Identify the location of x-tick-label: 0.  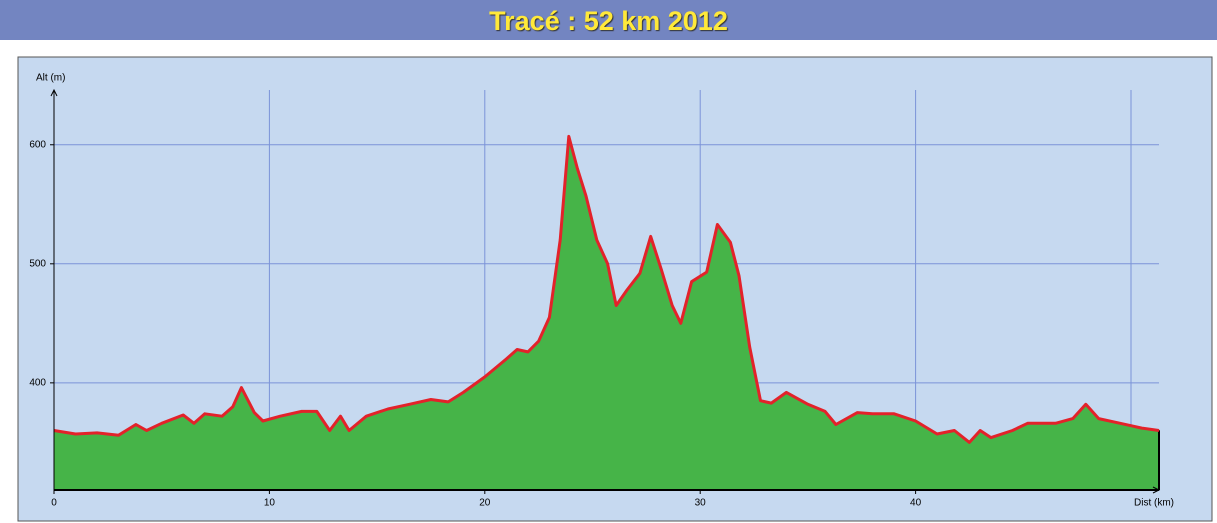
(54, 503).